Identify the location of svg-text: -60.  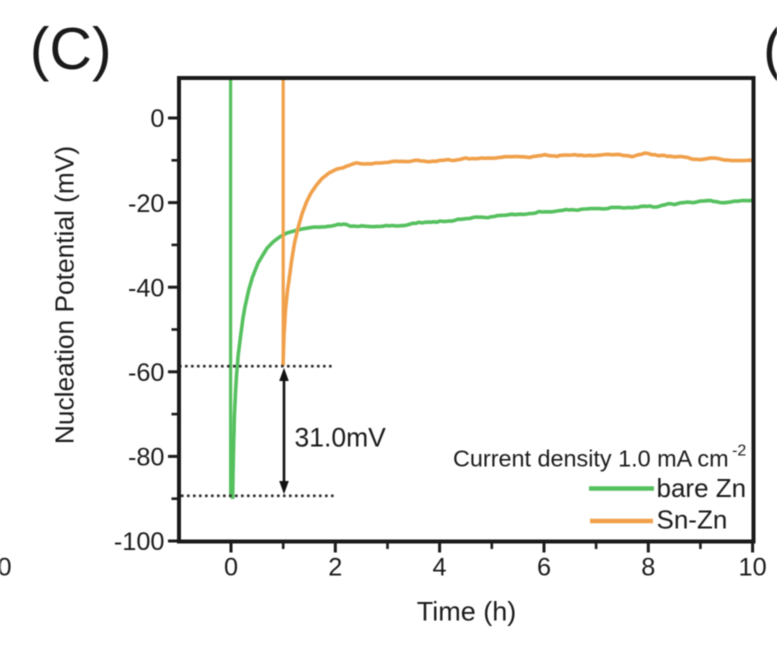
(146, 373).